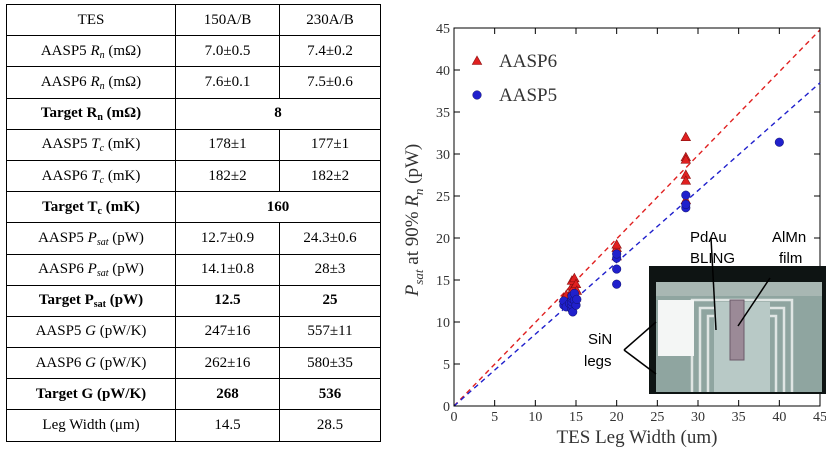  Describe the element at coordinates (193, 20) in the screenshot. I see `table-header-row: TES 150A/B 230A/B` at that location.